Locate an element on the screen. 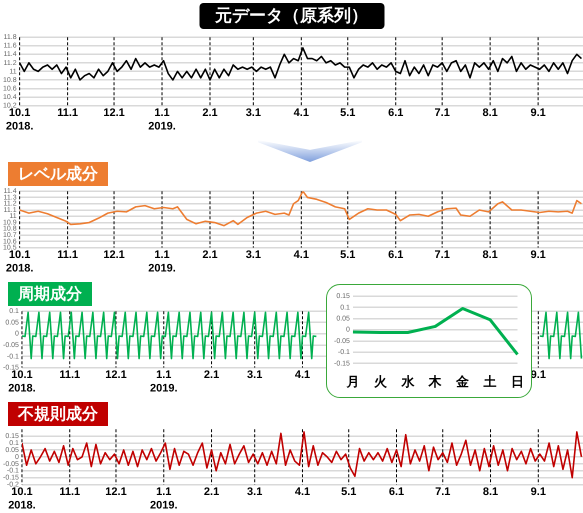 The width and height of the screenshot is (583, 513). x-tick-label: 日 is located at coordinates (517, 381).